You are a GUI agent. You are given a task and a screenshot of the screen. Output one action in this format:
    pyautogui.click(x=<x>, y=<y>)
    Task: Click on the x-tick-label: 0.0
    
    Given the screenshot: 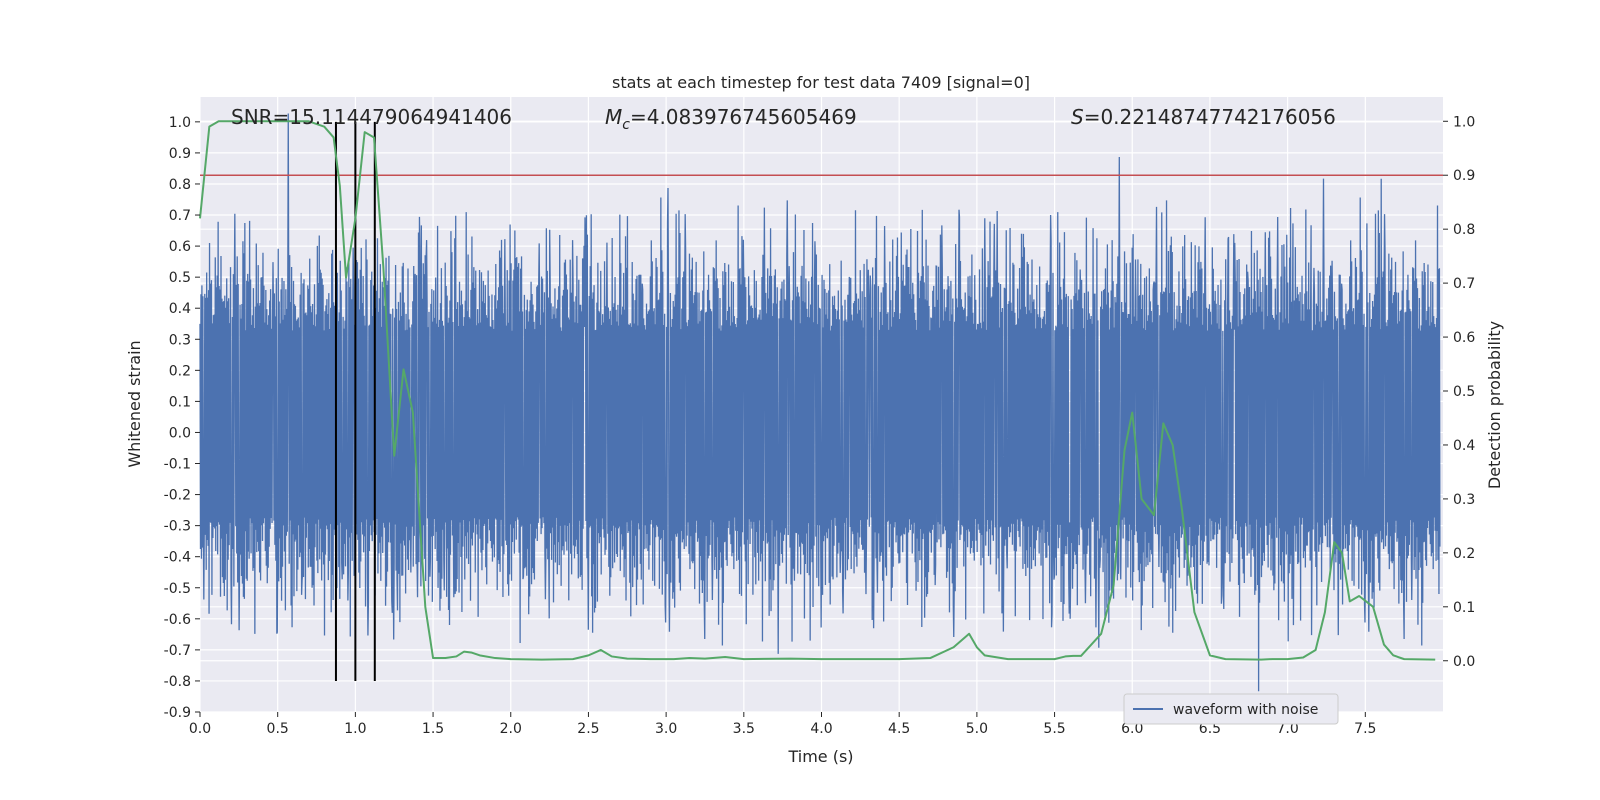 What is the action you would take?
    pyautogui.click(x=200, y=729)
    